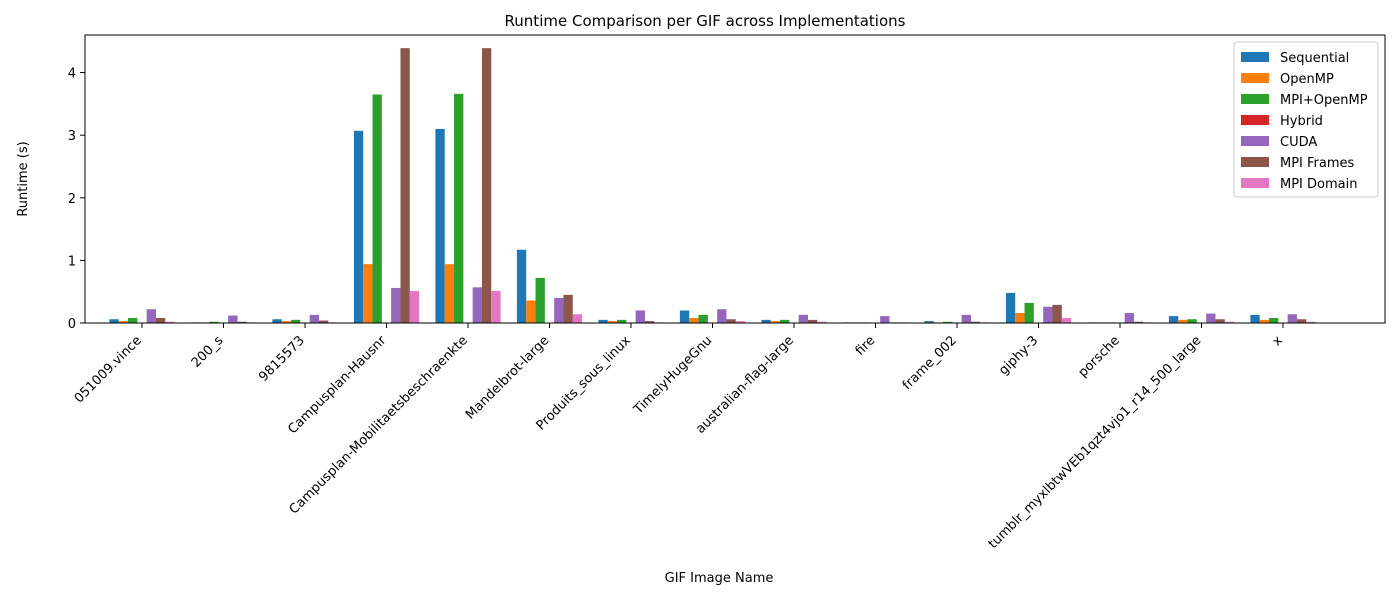  What do you see at coordinates (719, 578) in the screenshot?
I see `x-axis-label: GIF Image Name` at bounding box center [719, 578].